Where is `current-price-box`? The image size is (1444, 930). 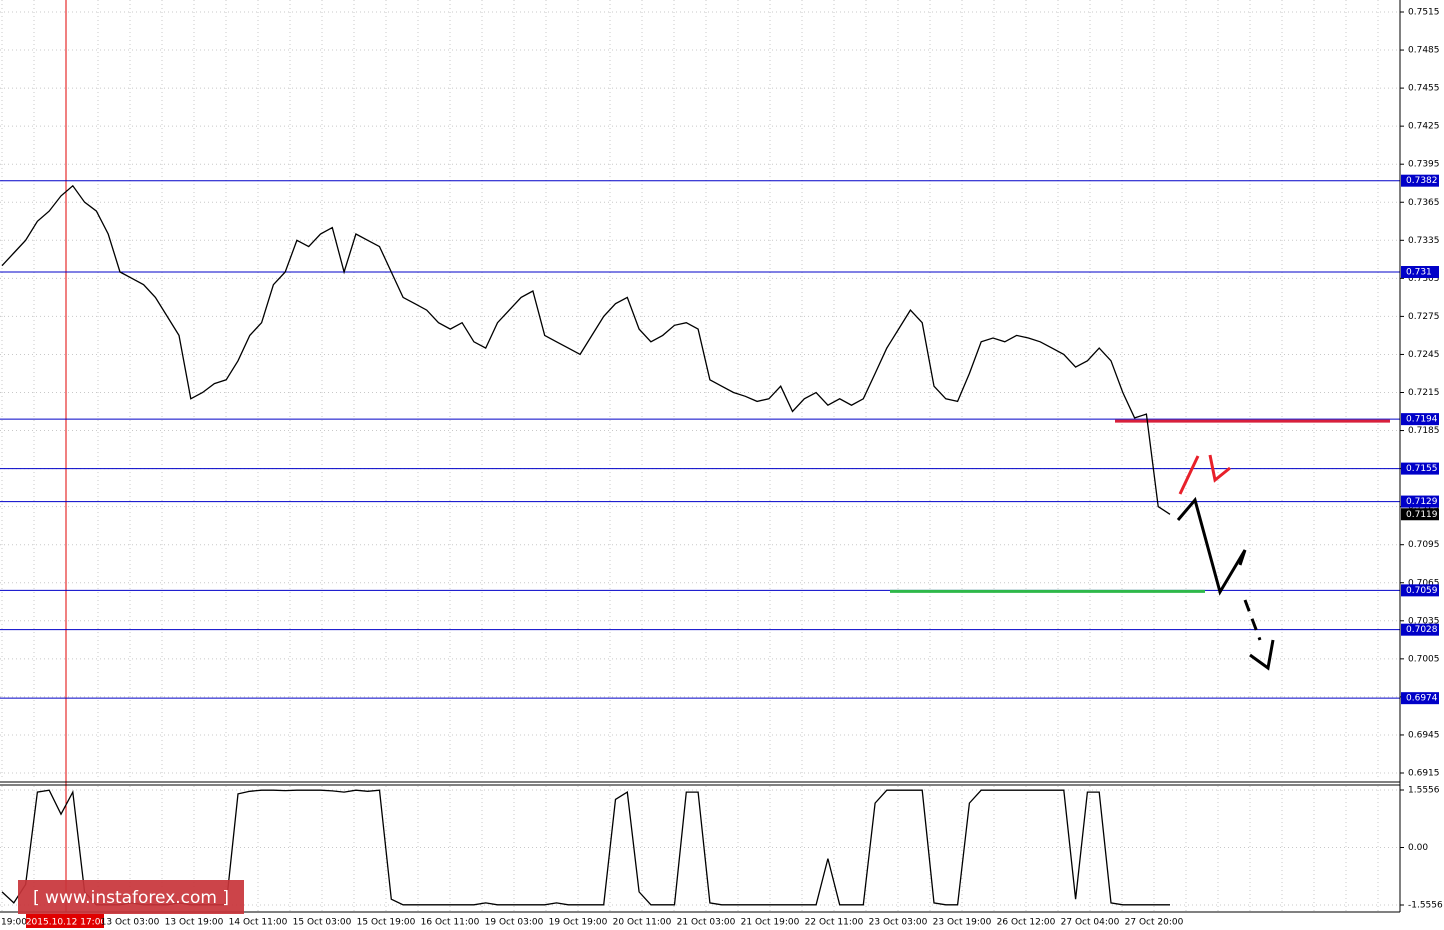
current-price-box is located at coordinates (1420, 514).